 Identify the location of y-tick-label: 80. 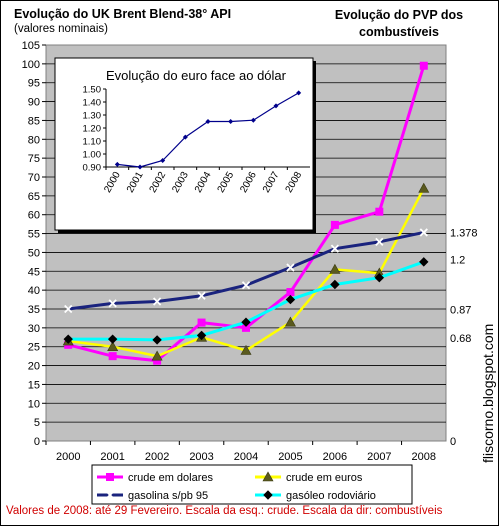
(34, 140).